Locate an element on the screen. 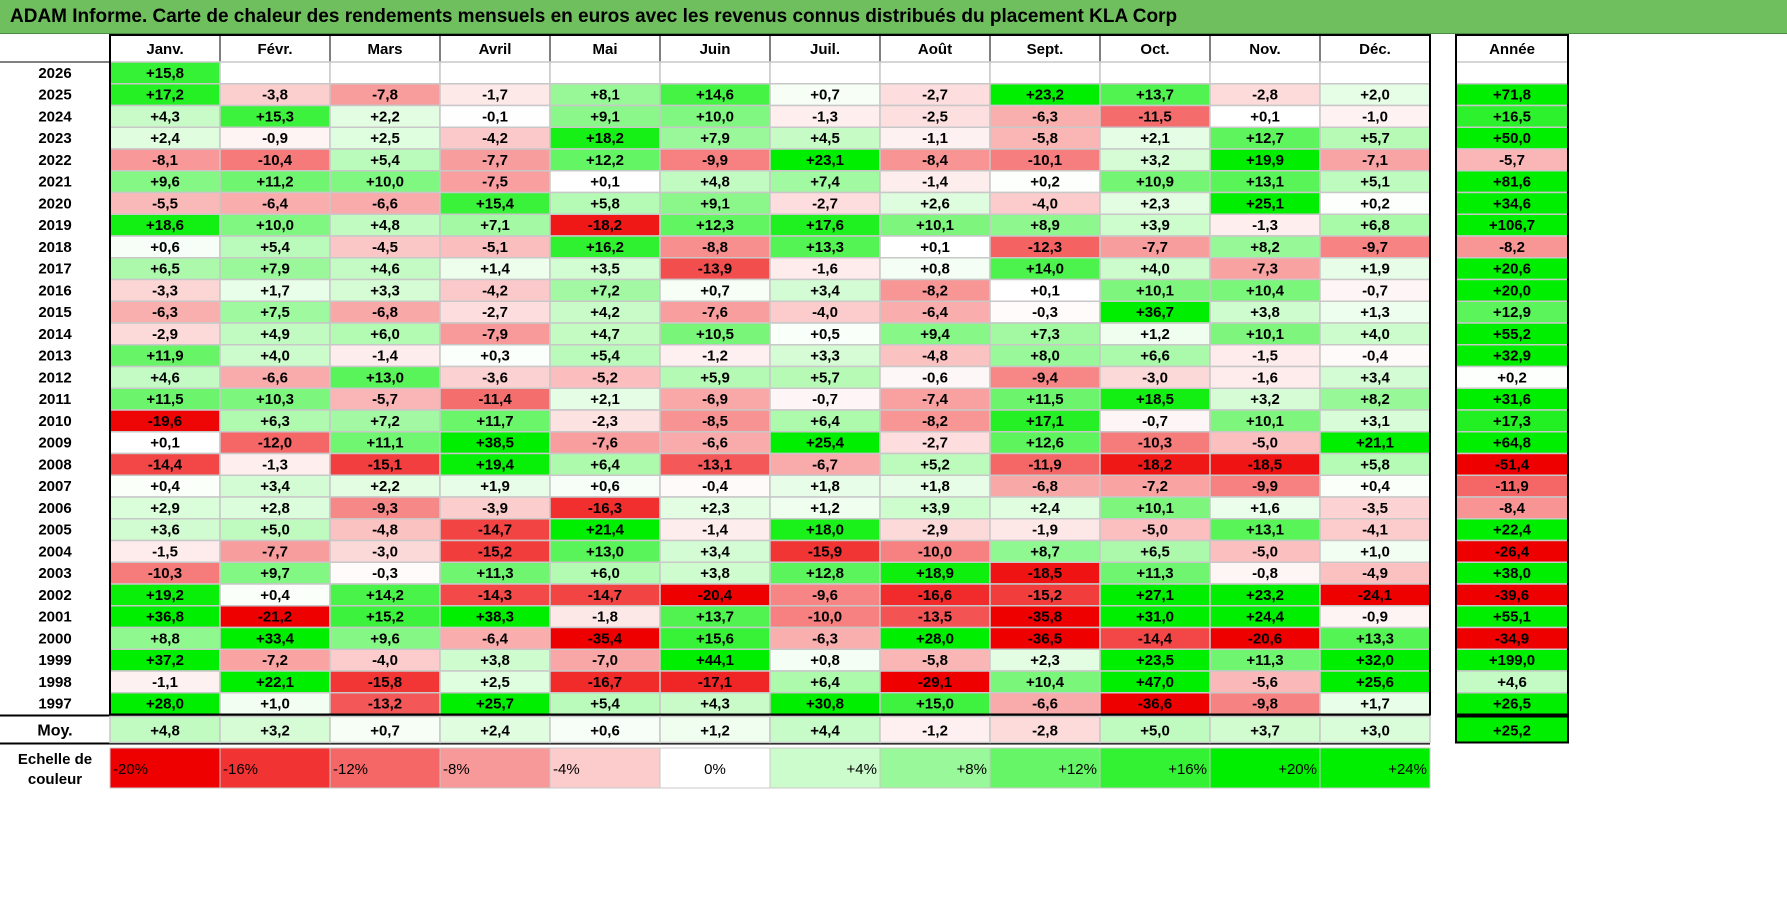 The width and height of the screenshot is (1787, 912). header-cell is located at coordinates (165, 48).